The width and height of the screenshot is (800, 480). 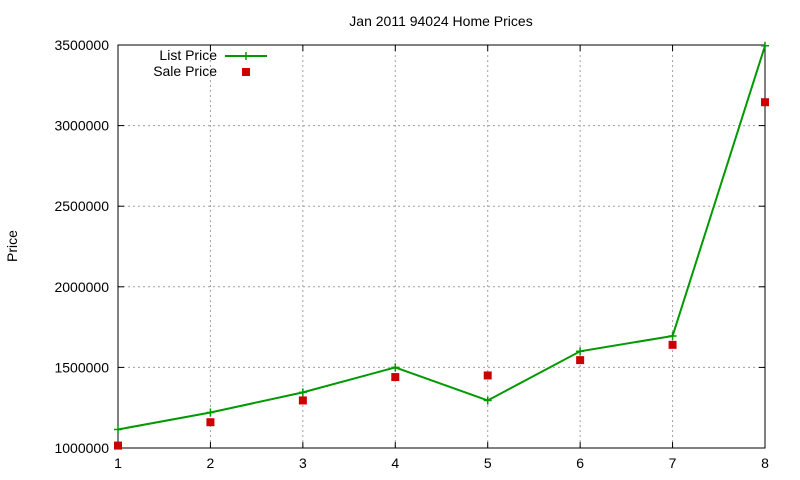 I want to click on x-tick-label: 6, so click(x=580, y=463).